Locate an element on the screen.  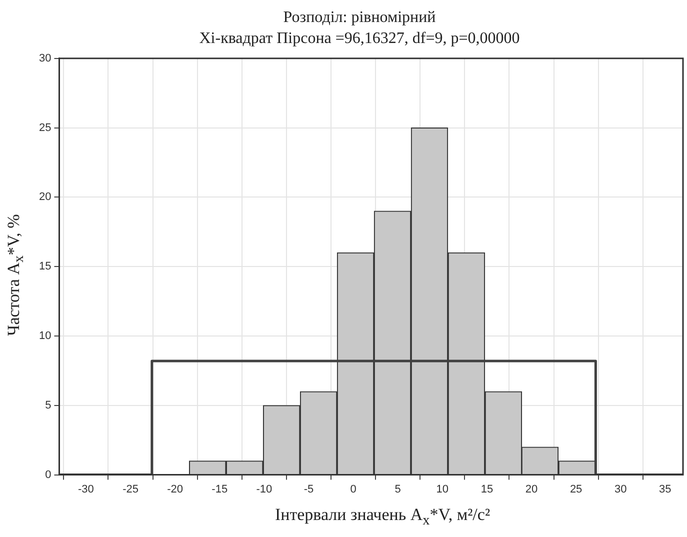
y-tick-label: 25 is located at coordinates (45, 128).